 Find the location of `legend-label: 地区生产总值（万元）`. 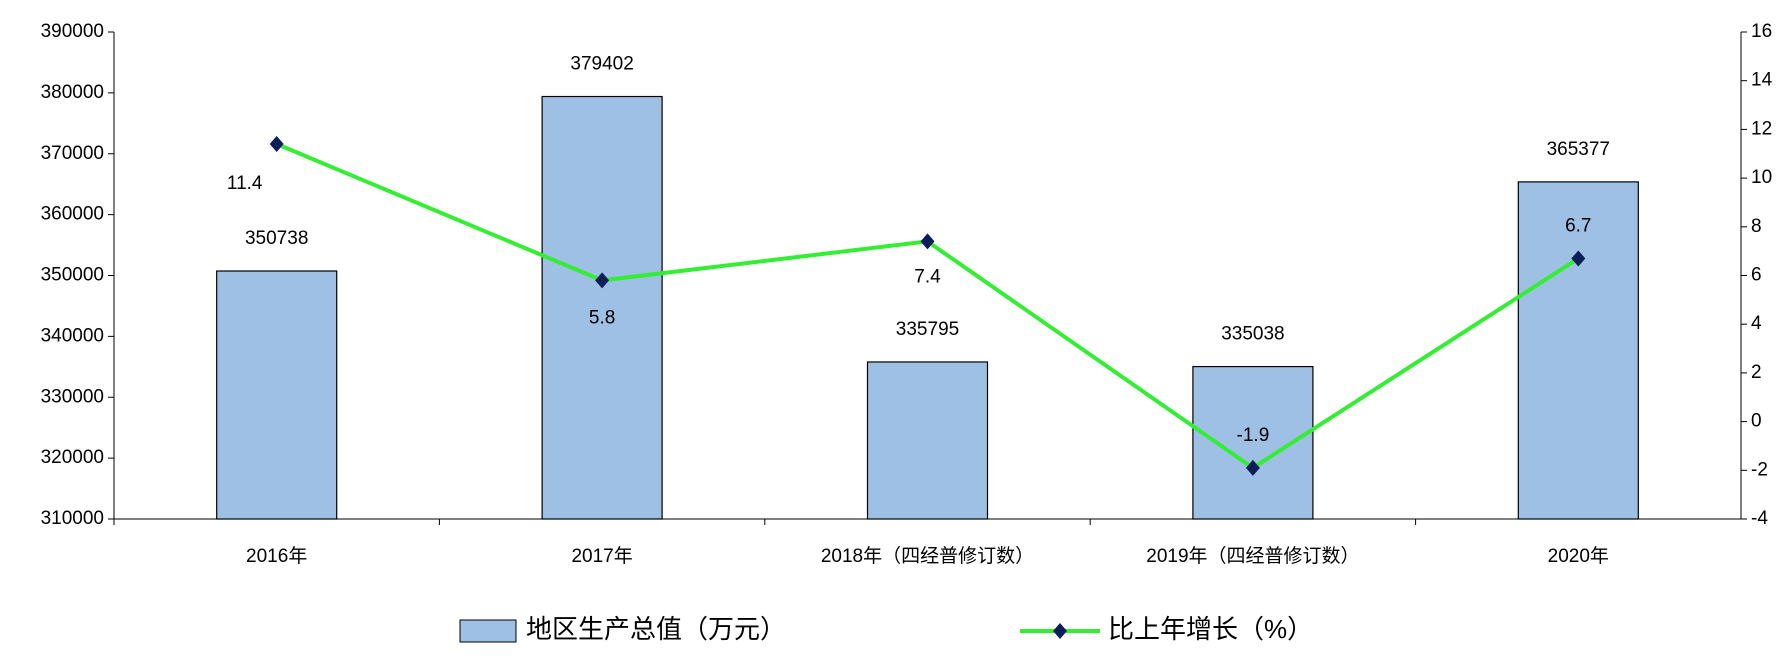

legend-label: 地区生产总值（万元） is located at coordinates (656, 629).